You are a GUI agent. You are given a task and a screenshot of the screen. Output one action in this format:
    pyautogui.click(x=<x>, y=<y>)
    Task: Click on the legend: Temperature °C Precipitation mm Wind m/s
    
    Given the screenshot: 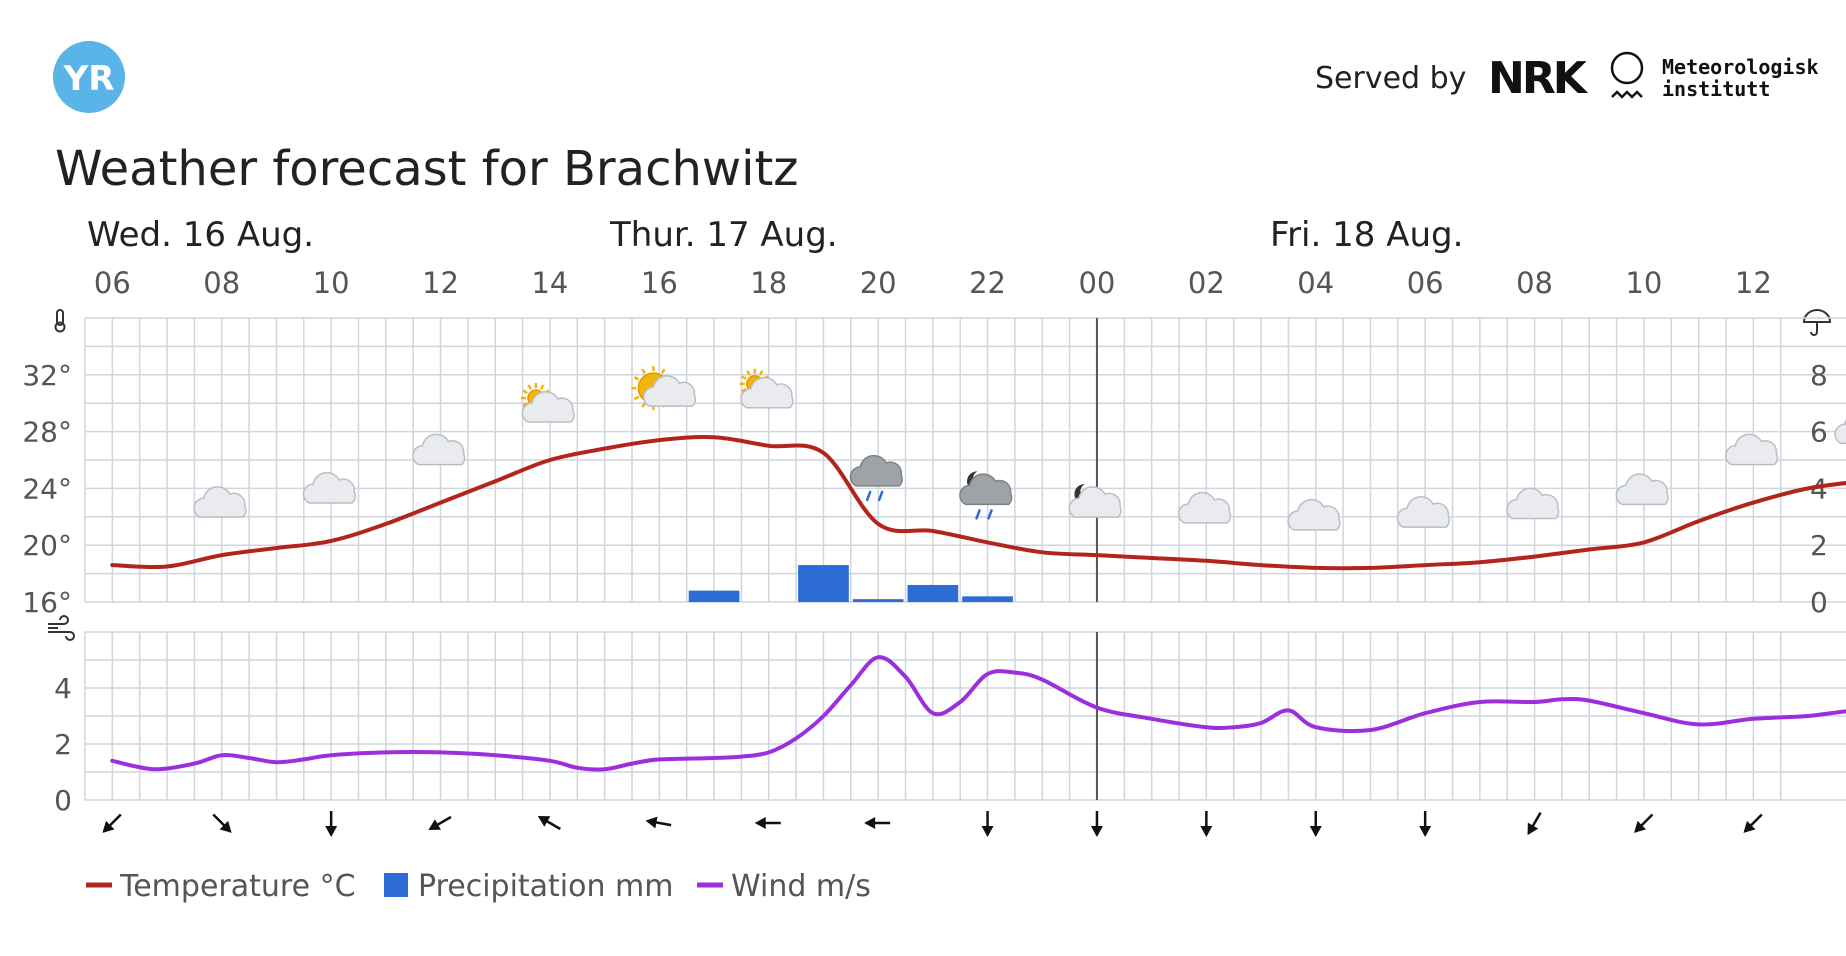 What is the action you would take?
    pyautogui.click(x=478, y=886)
    